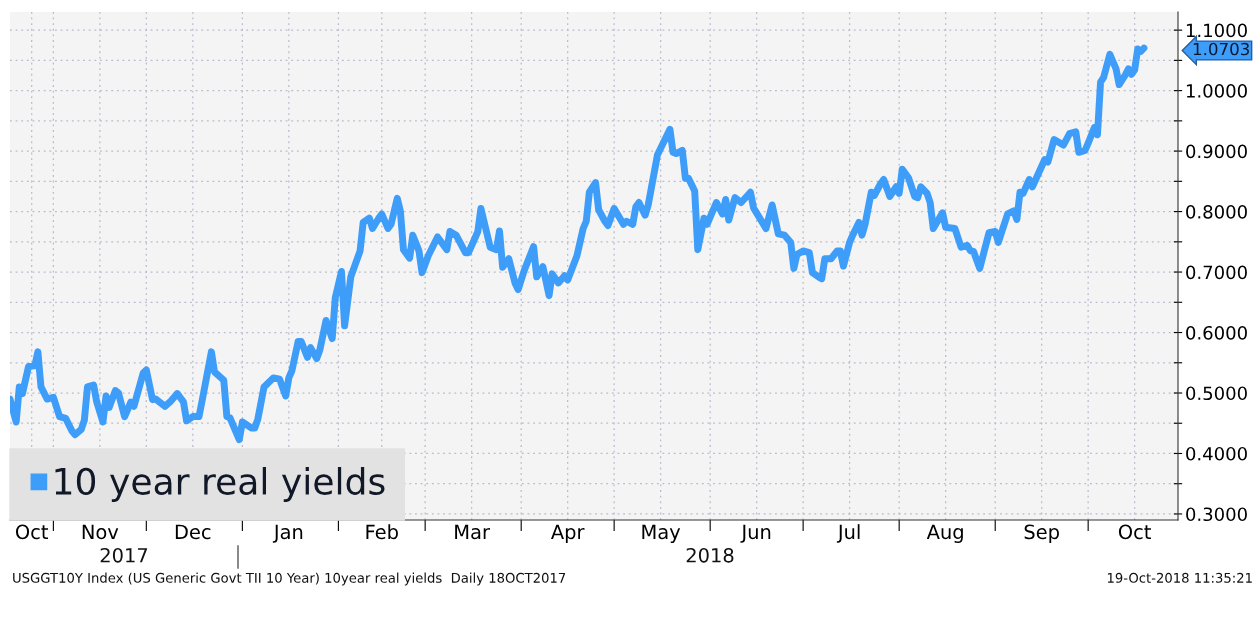 The width and height of the screenshot is (1259, 618). What do you see at coordinates (848, 533) in the screenshot?
I see `x-tick-label: Jul` at bounding box center [848, 533].